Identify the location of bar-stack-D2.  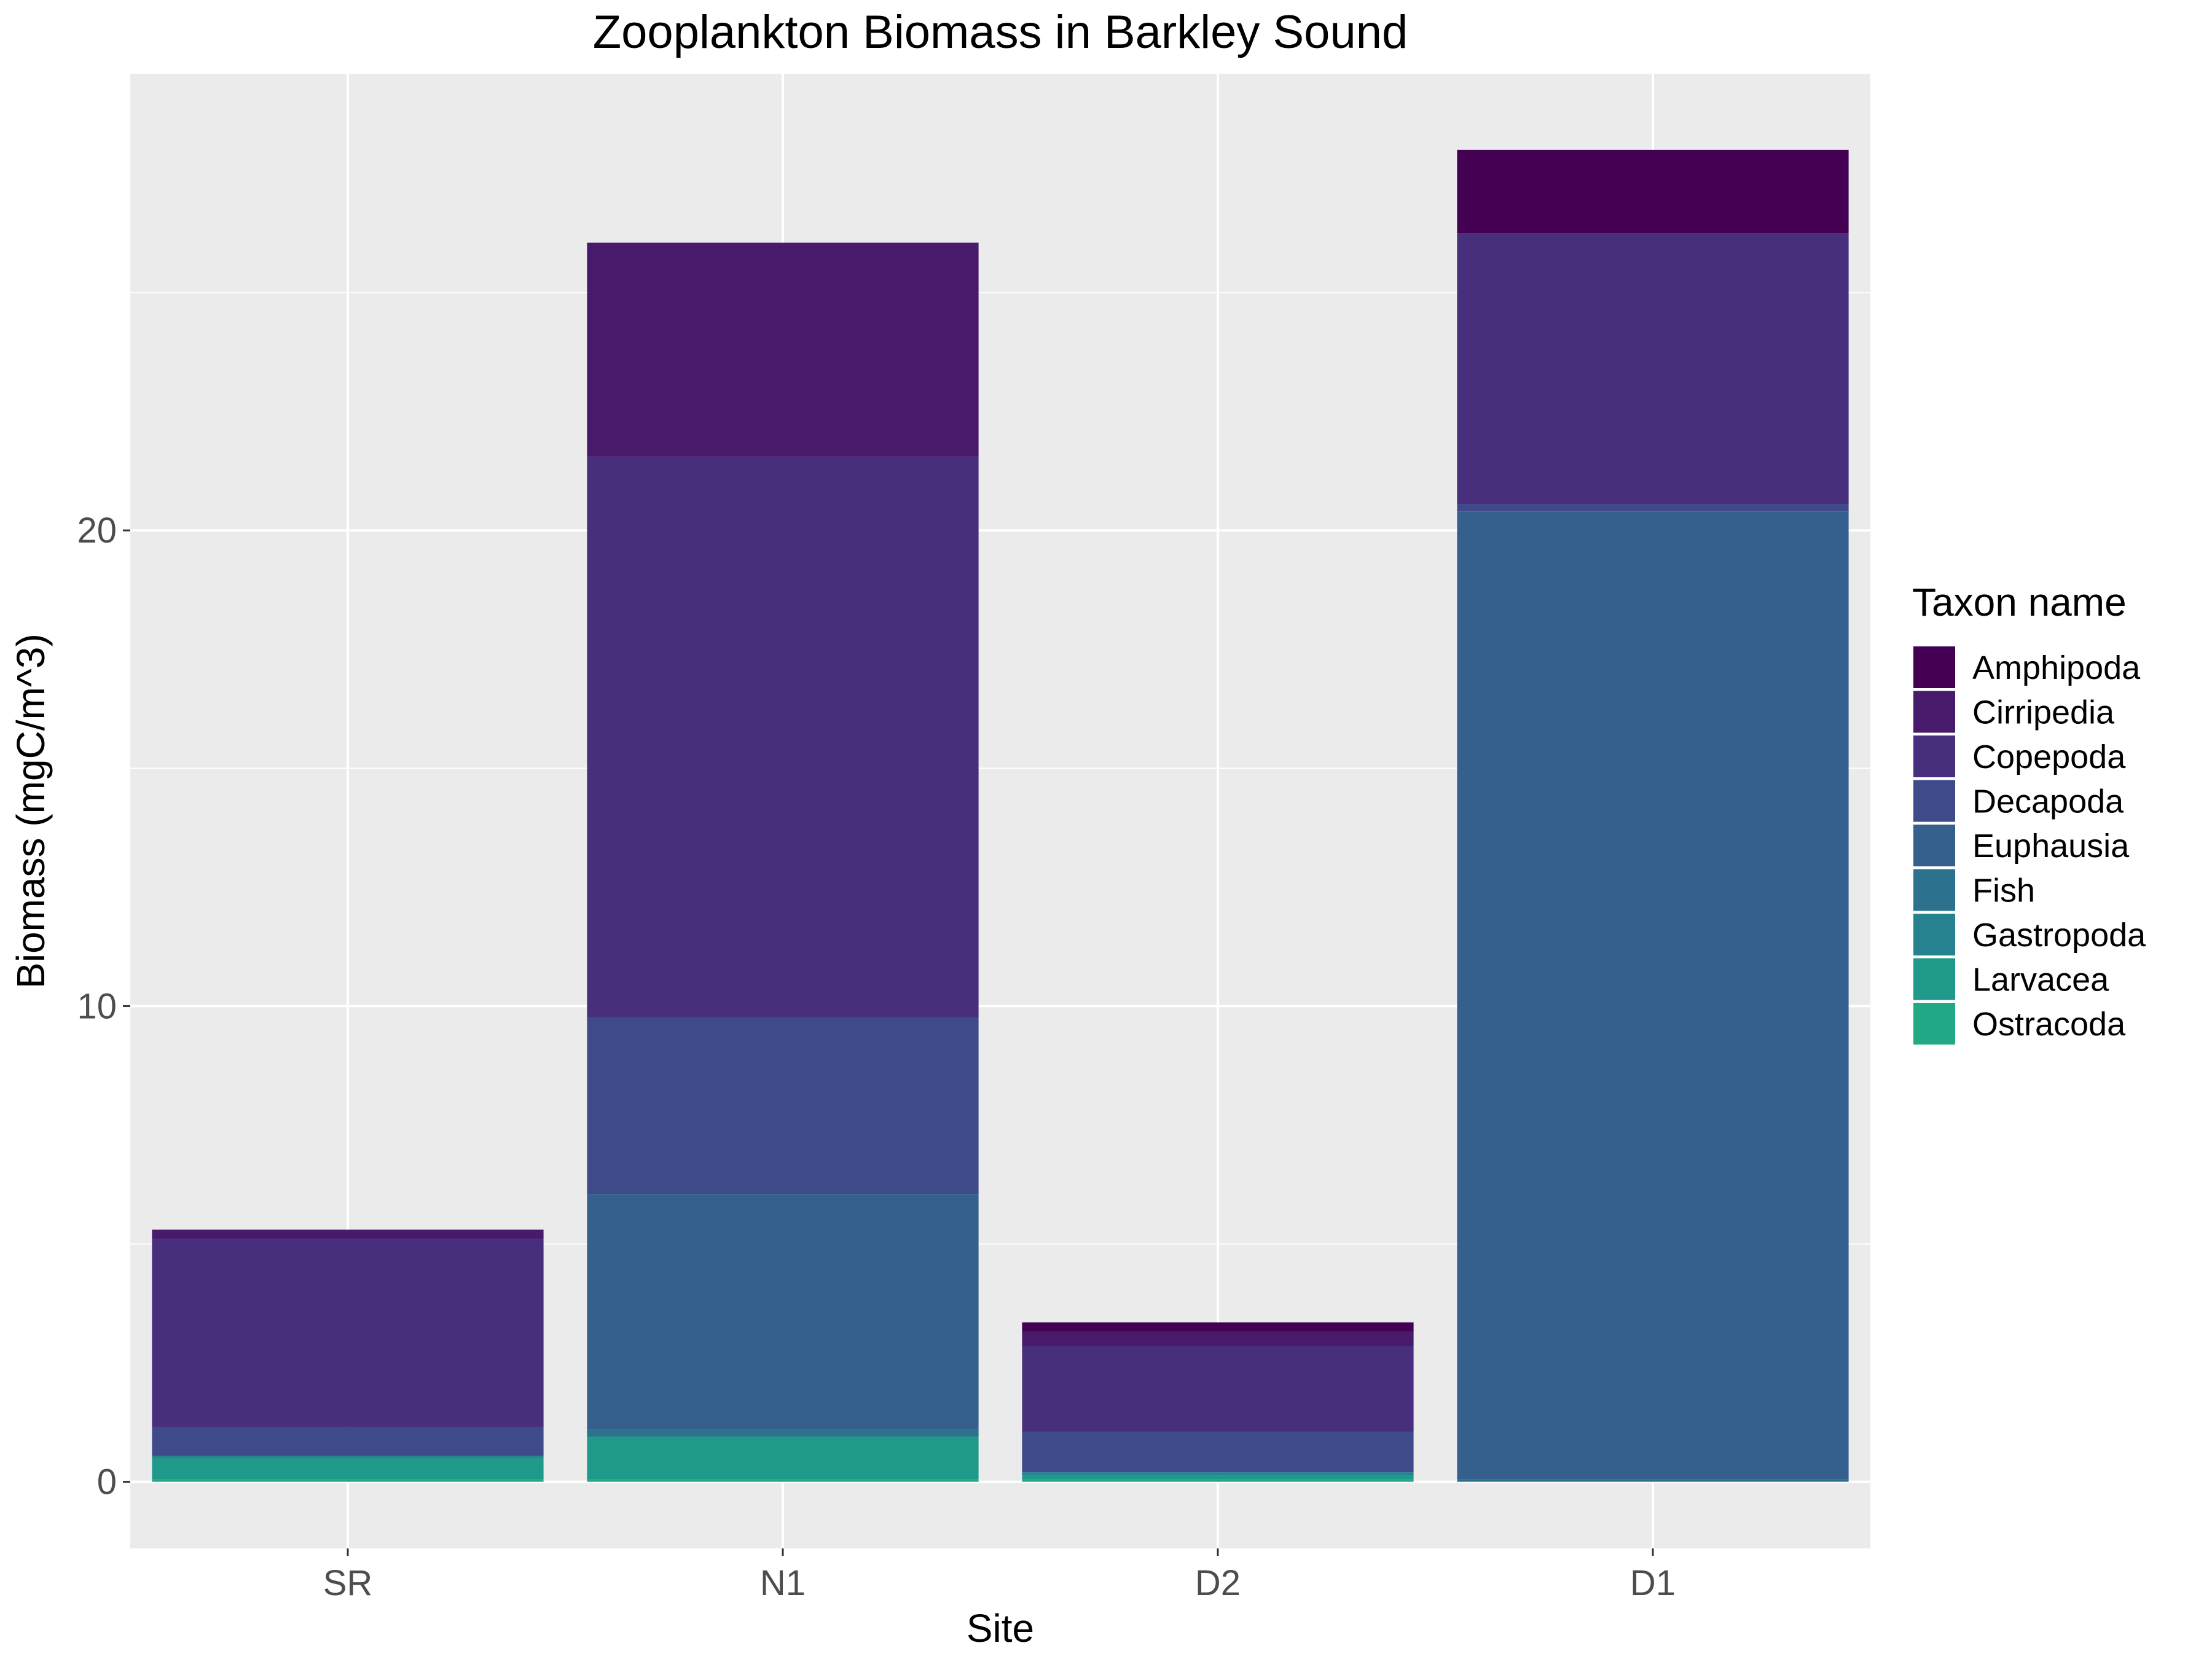
(1218, 1402).